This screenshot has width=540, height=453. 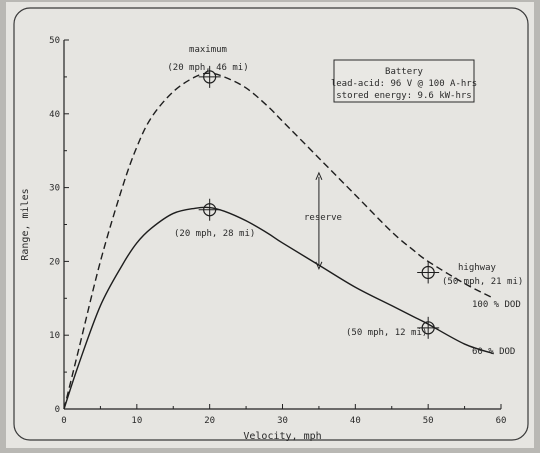 I want to click on series-label-100: 100 % DOD, so click(x=496, y=305).